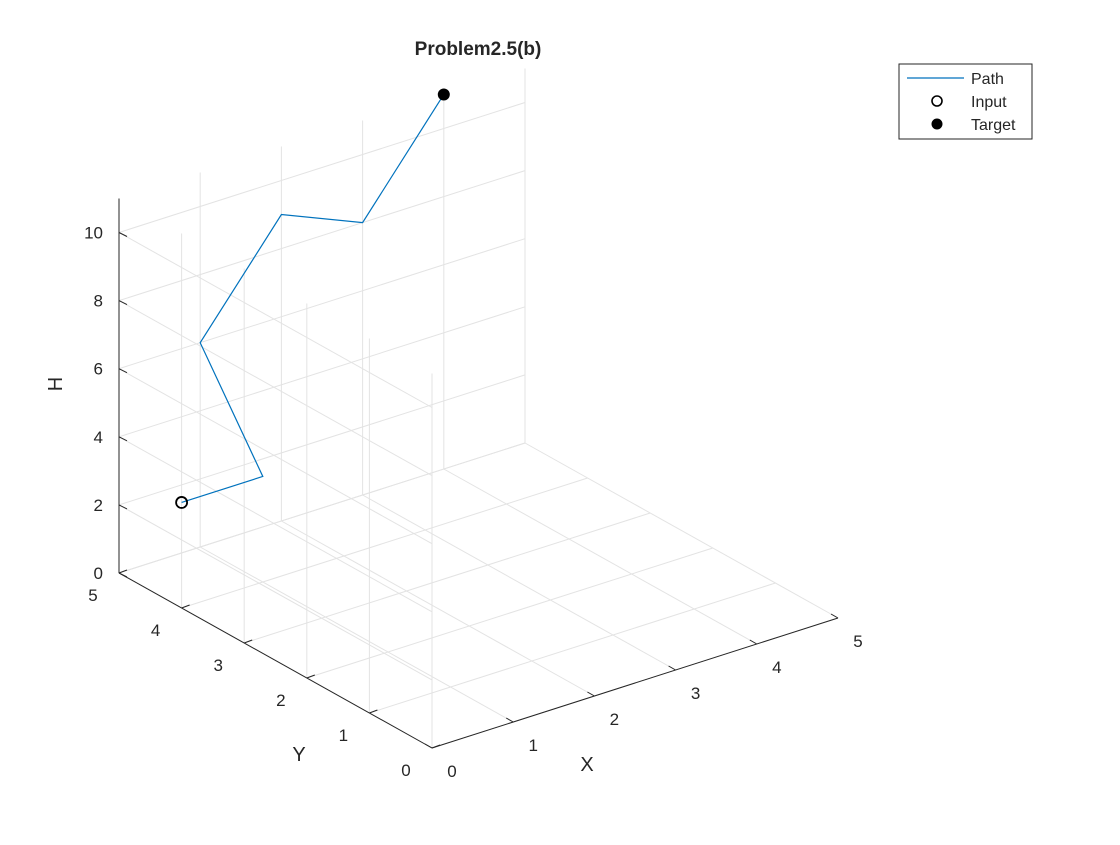  What do you see at coordinates (98, 301) in the screenshot?
I see `z-tick-label: 8` at bounding box center [98, 301].